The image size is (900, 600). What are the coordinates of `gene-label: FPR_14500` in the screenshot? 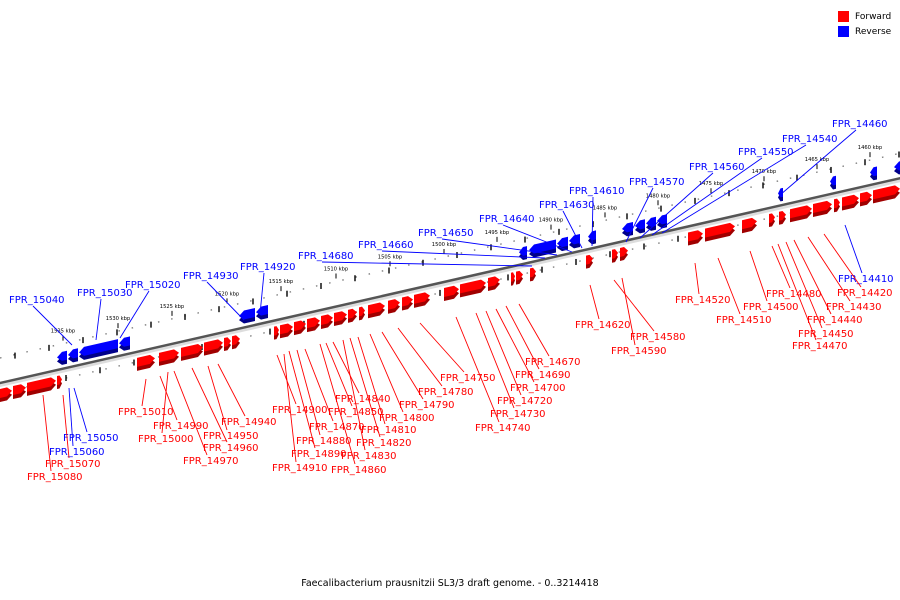 It's located at (771, 307).